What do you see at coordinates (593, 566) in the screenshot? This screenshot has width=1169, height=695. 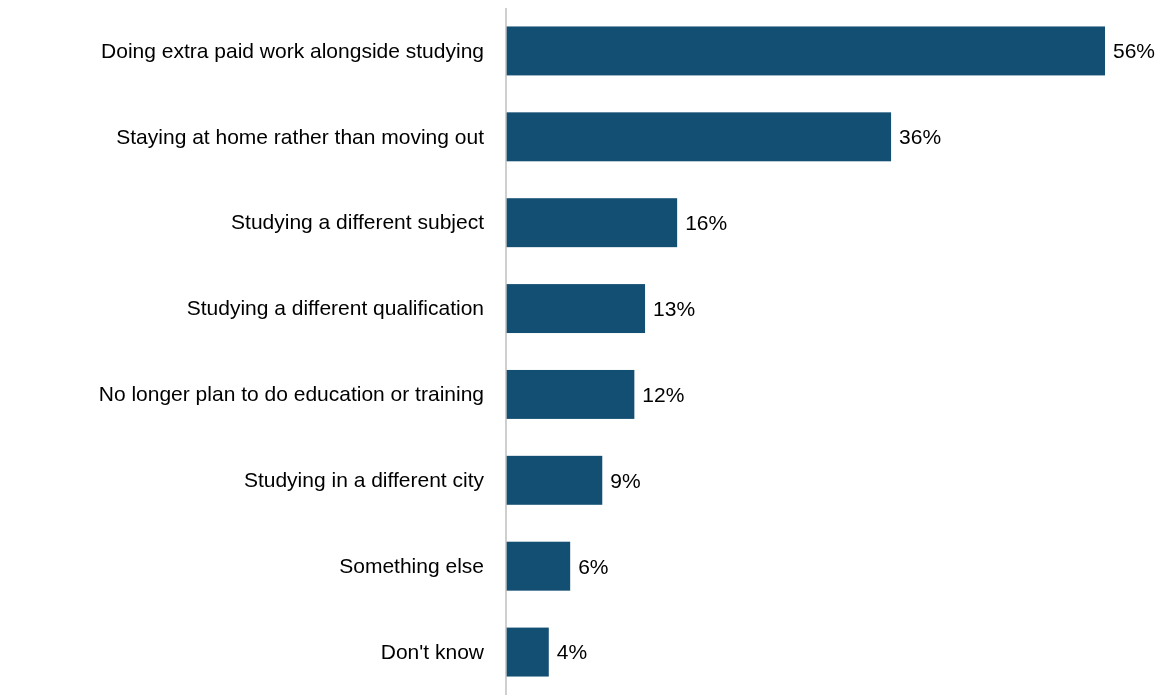 I see `data-label: 6%` at bounding box center [593, 566].